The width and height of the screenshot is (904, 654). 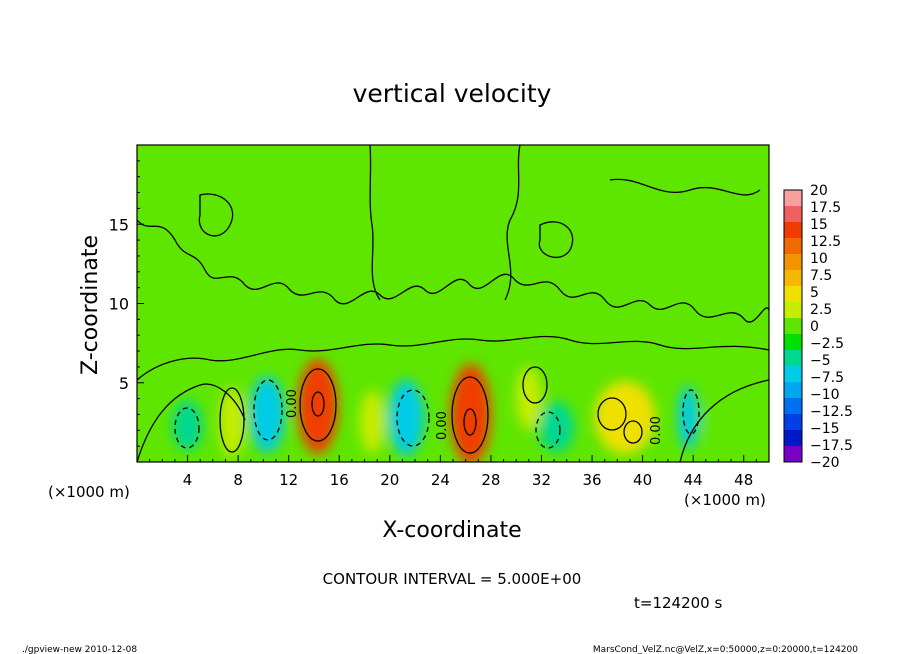 I want to click on colorbar-label-4: 12.5, so click(x=825, y=242).